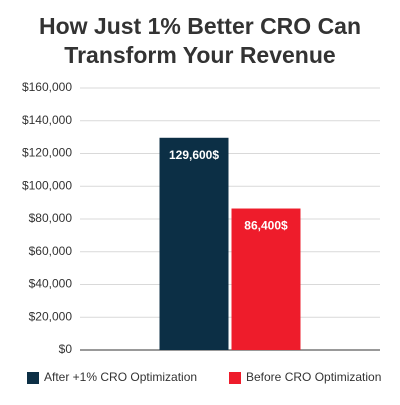 The image size is (400, 405). What do you see at coordinates (51, 316) in the screenshot?
I see `y-tick-label: $20,000` at bounding box center [51, 316].